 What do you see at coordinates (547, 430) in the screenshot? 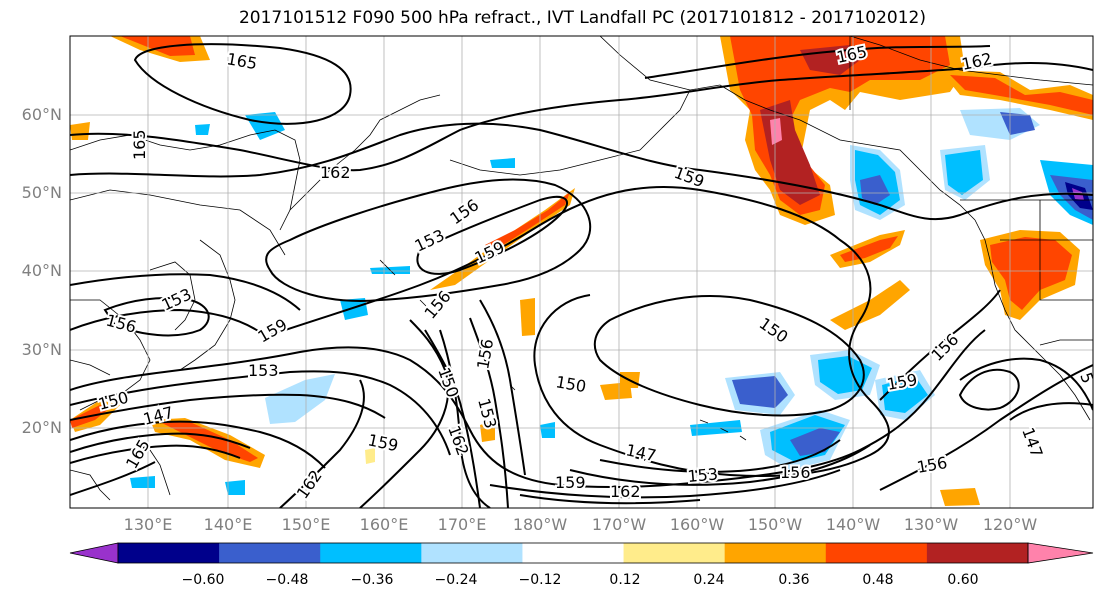
I see `shade-tropic-cyan2` at bounding box center [547, 430].